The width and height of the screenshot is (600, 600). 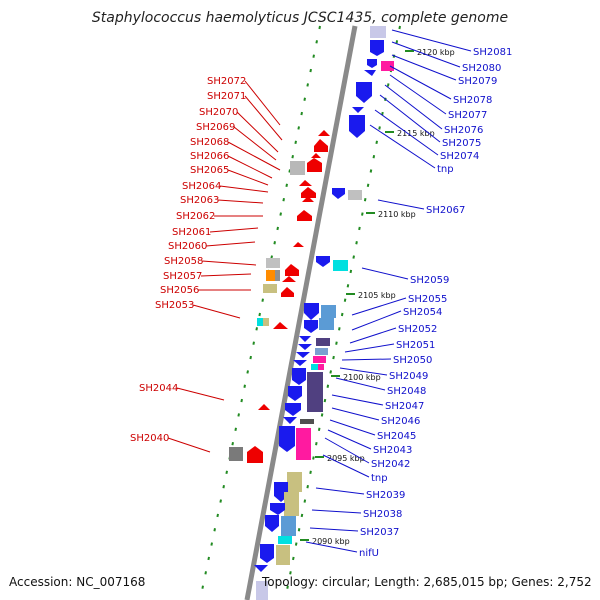 I want to click on left-gene-label: SH2044, so click(x=158, y=388).